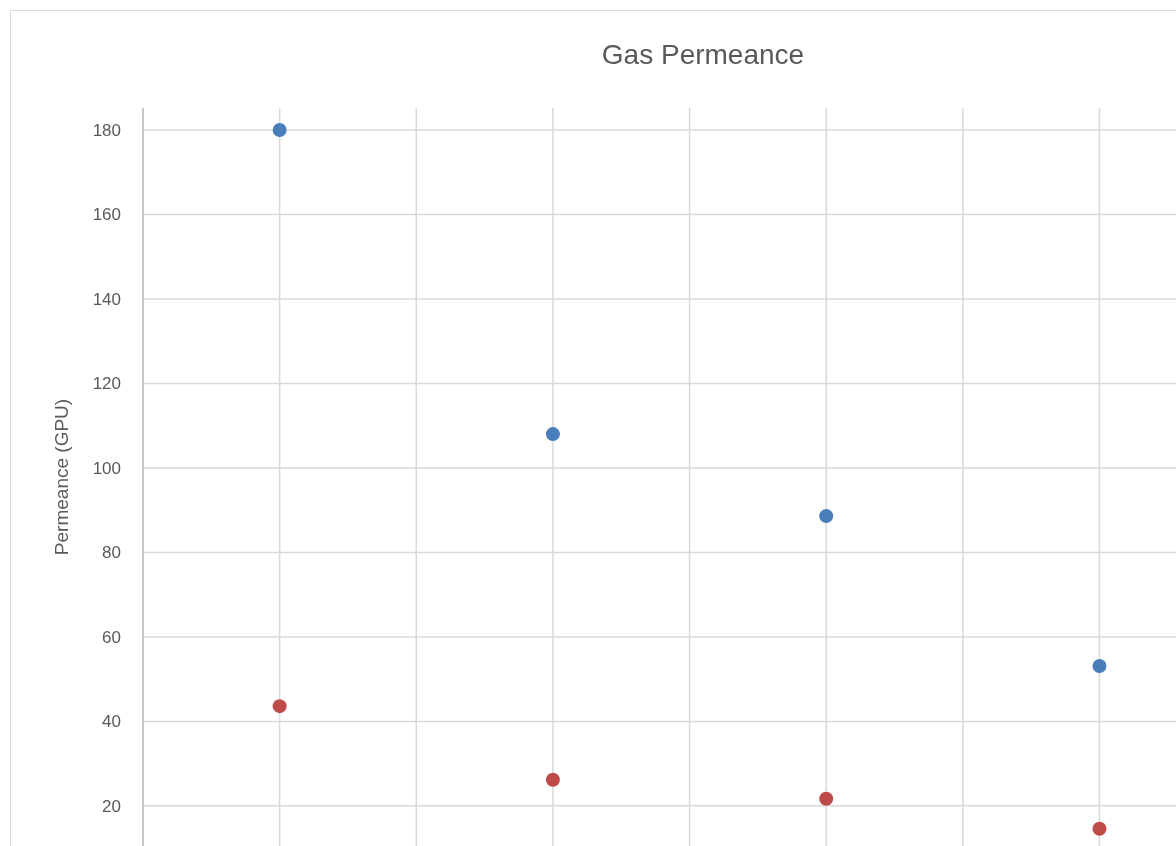 The height and width of the screenshot is (846, 1176). Describe the element at coordinates (106, 130) in the screenshot. I see `y-tick-label: 180` at that location.